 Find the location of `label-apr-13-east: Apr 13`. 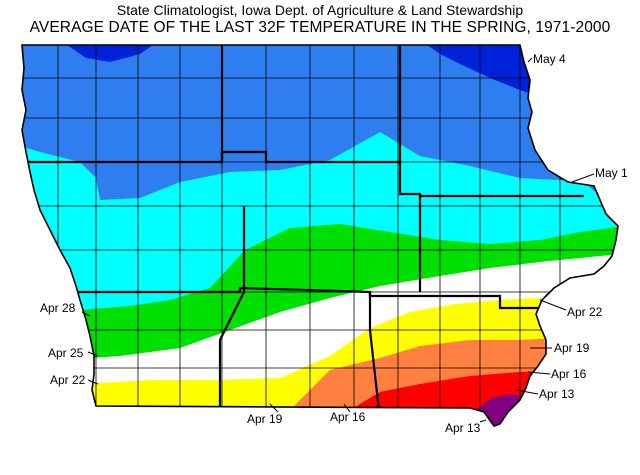

label-apr-13-east: Apr 13 is located at coordinates (557, 394).